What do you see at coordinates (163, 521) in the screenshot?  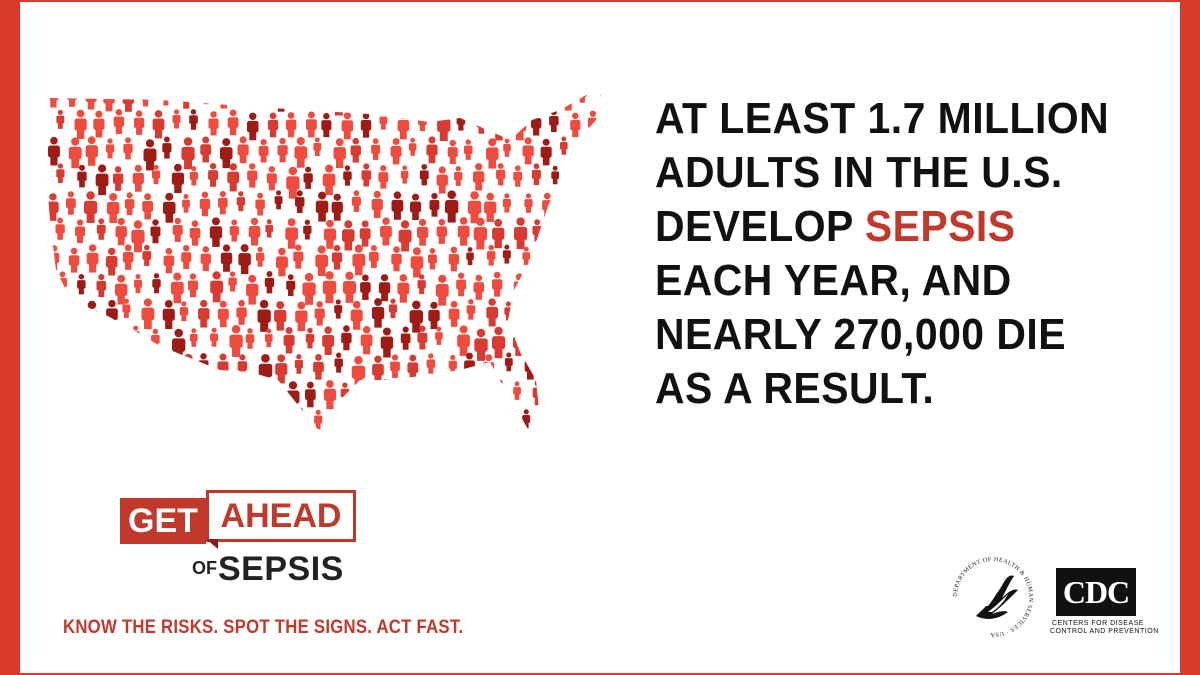 I see `logo-get-box: GET` at bounding box center [163, 521].